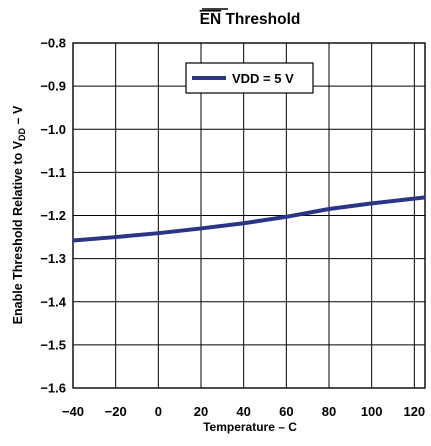  Describe the element at coordinates (53, 301) in the screenshot. I see `y-tick-label: −1.4` at that location.